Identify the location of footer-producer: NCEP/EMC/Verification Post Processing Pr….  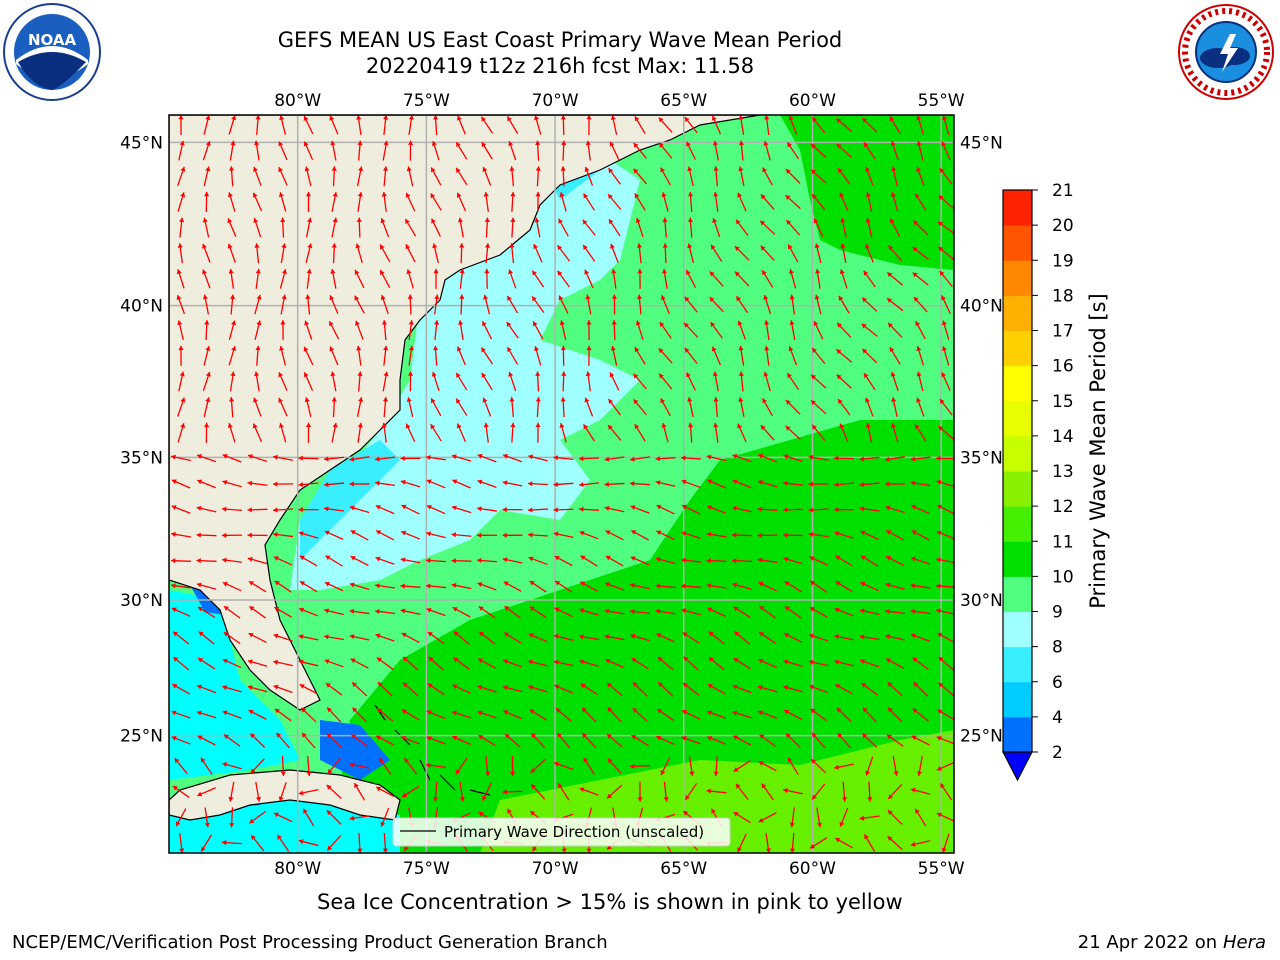
(310, 942).